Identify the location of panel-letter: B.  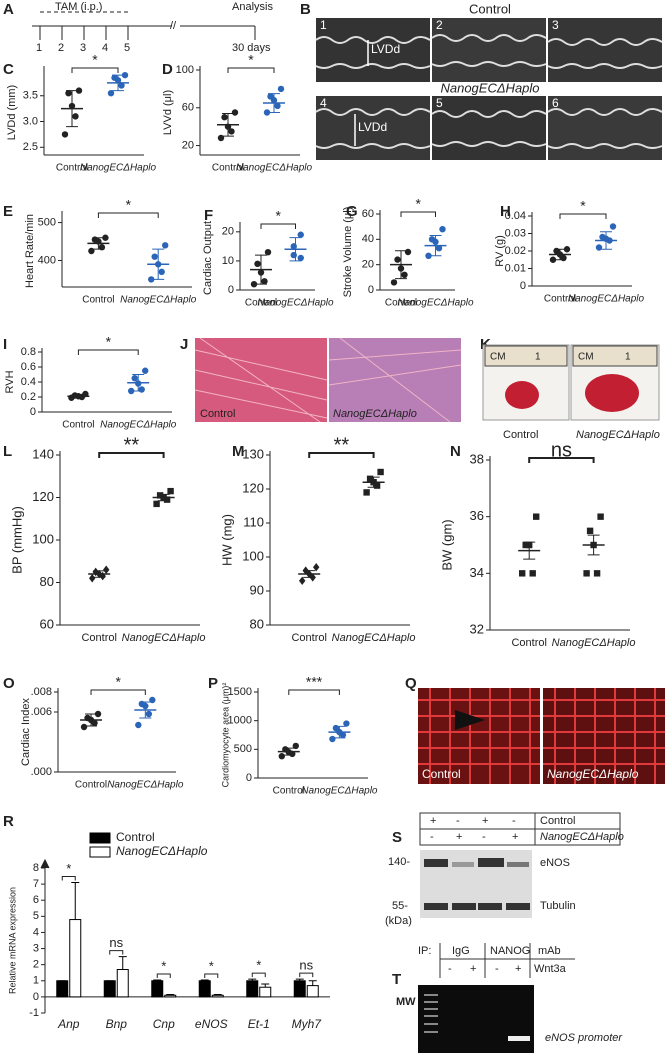
(305, 9).